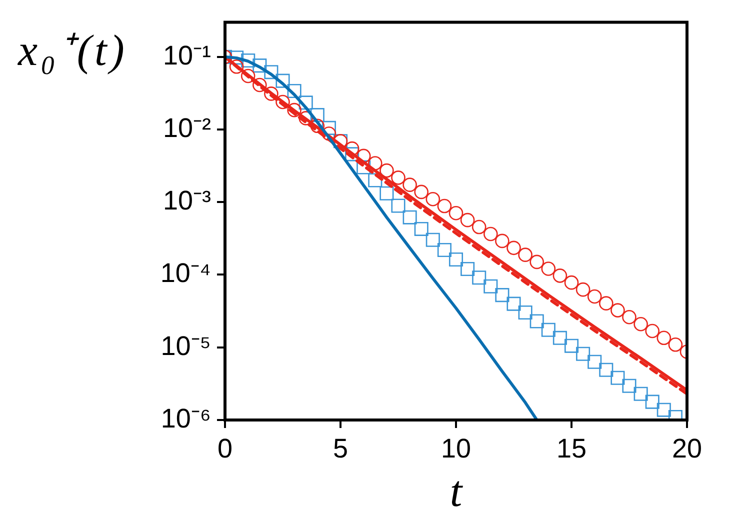 This screenshot has width=750, height=525. I want to click on y-axis-title: x₀⁺(t), so click(73, 51).